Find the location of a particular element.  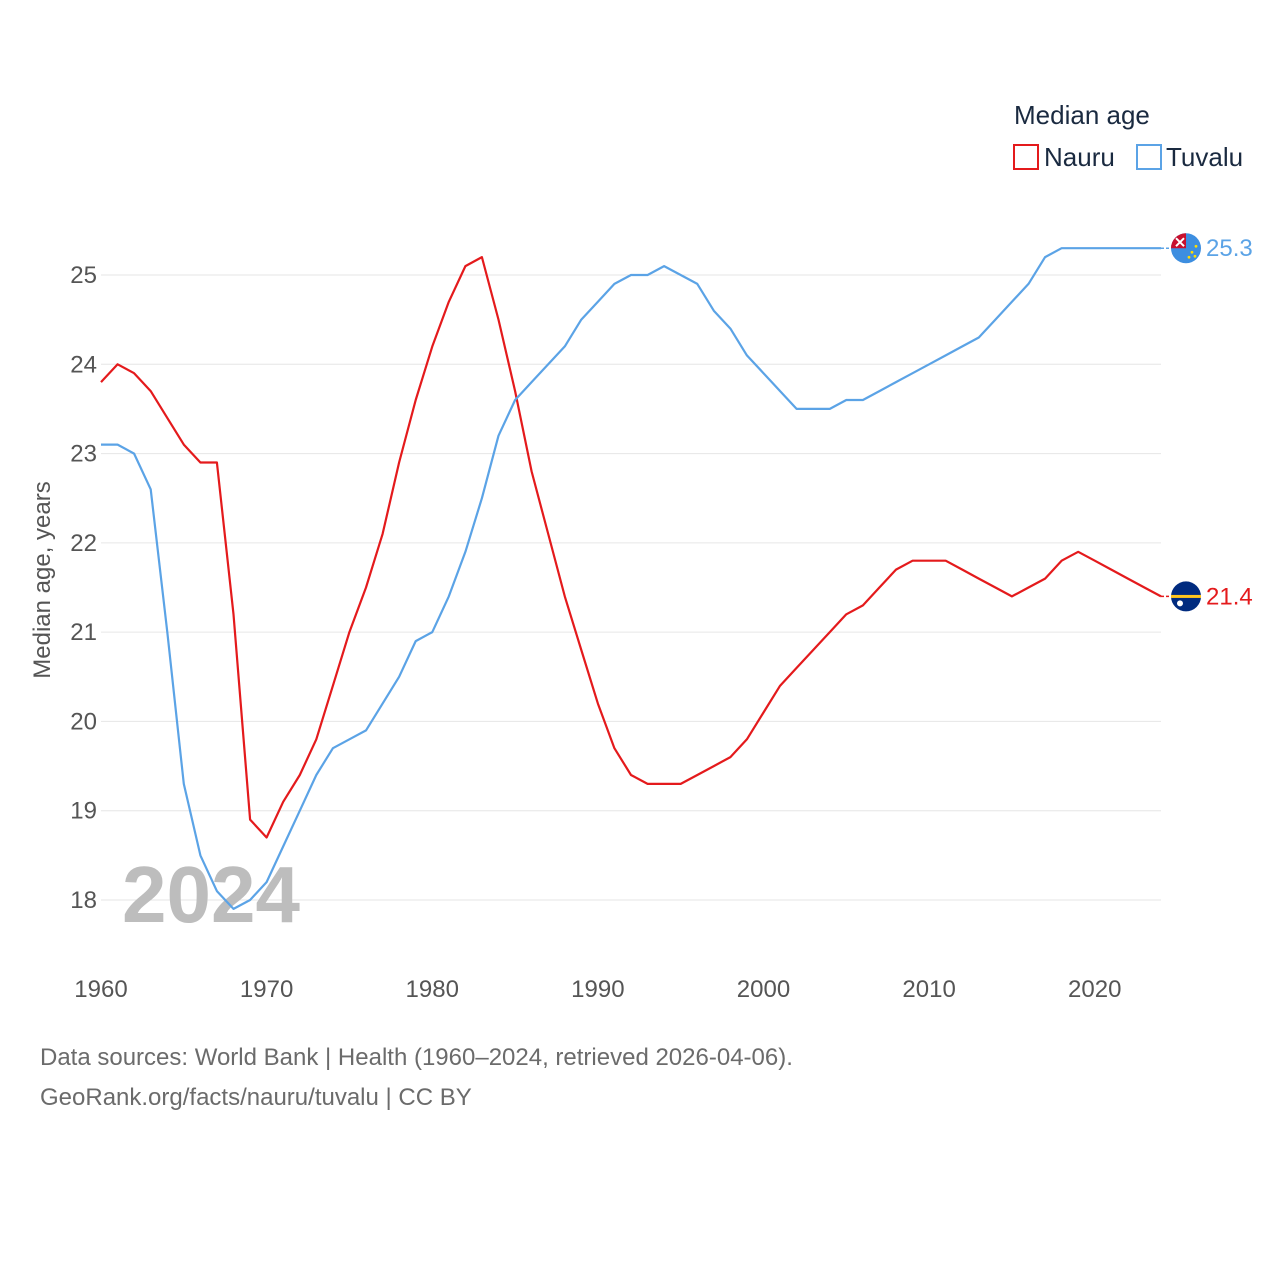

year-watermark: 2024 is located at coordinates (211, 894).